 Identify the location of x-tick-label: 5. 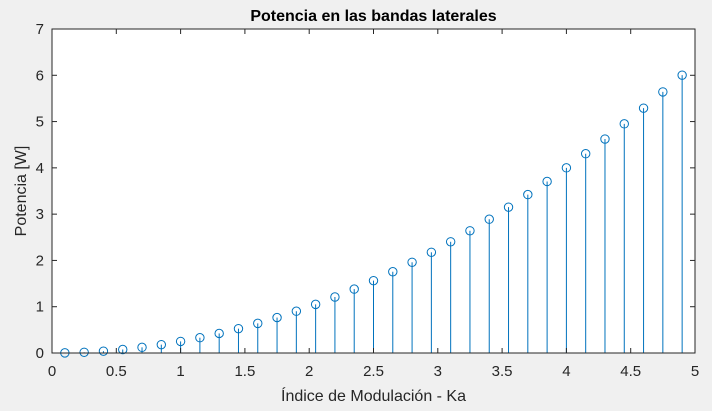
(695, 371).